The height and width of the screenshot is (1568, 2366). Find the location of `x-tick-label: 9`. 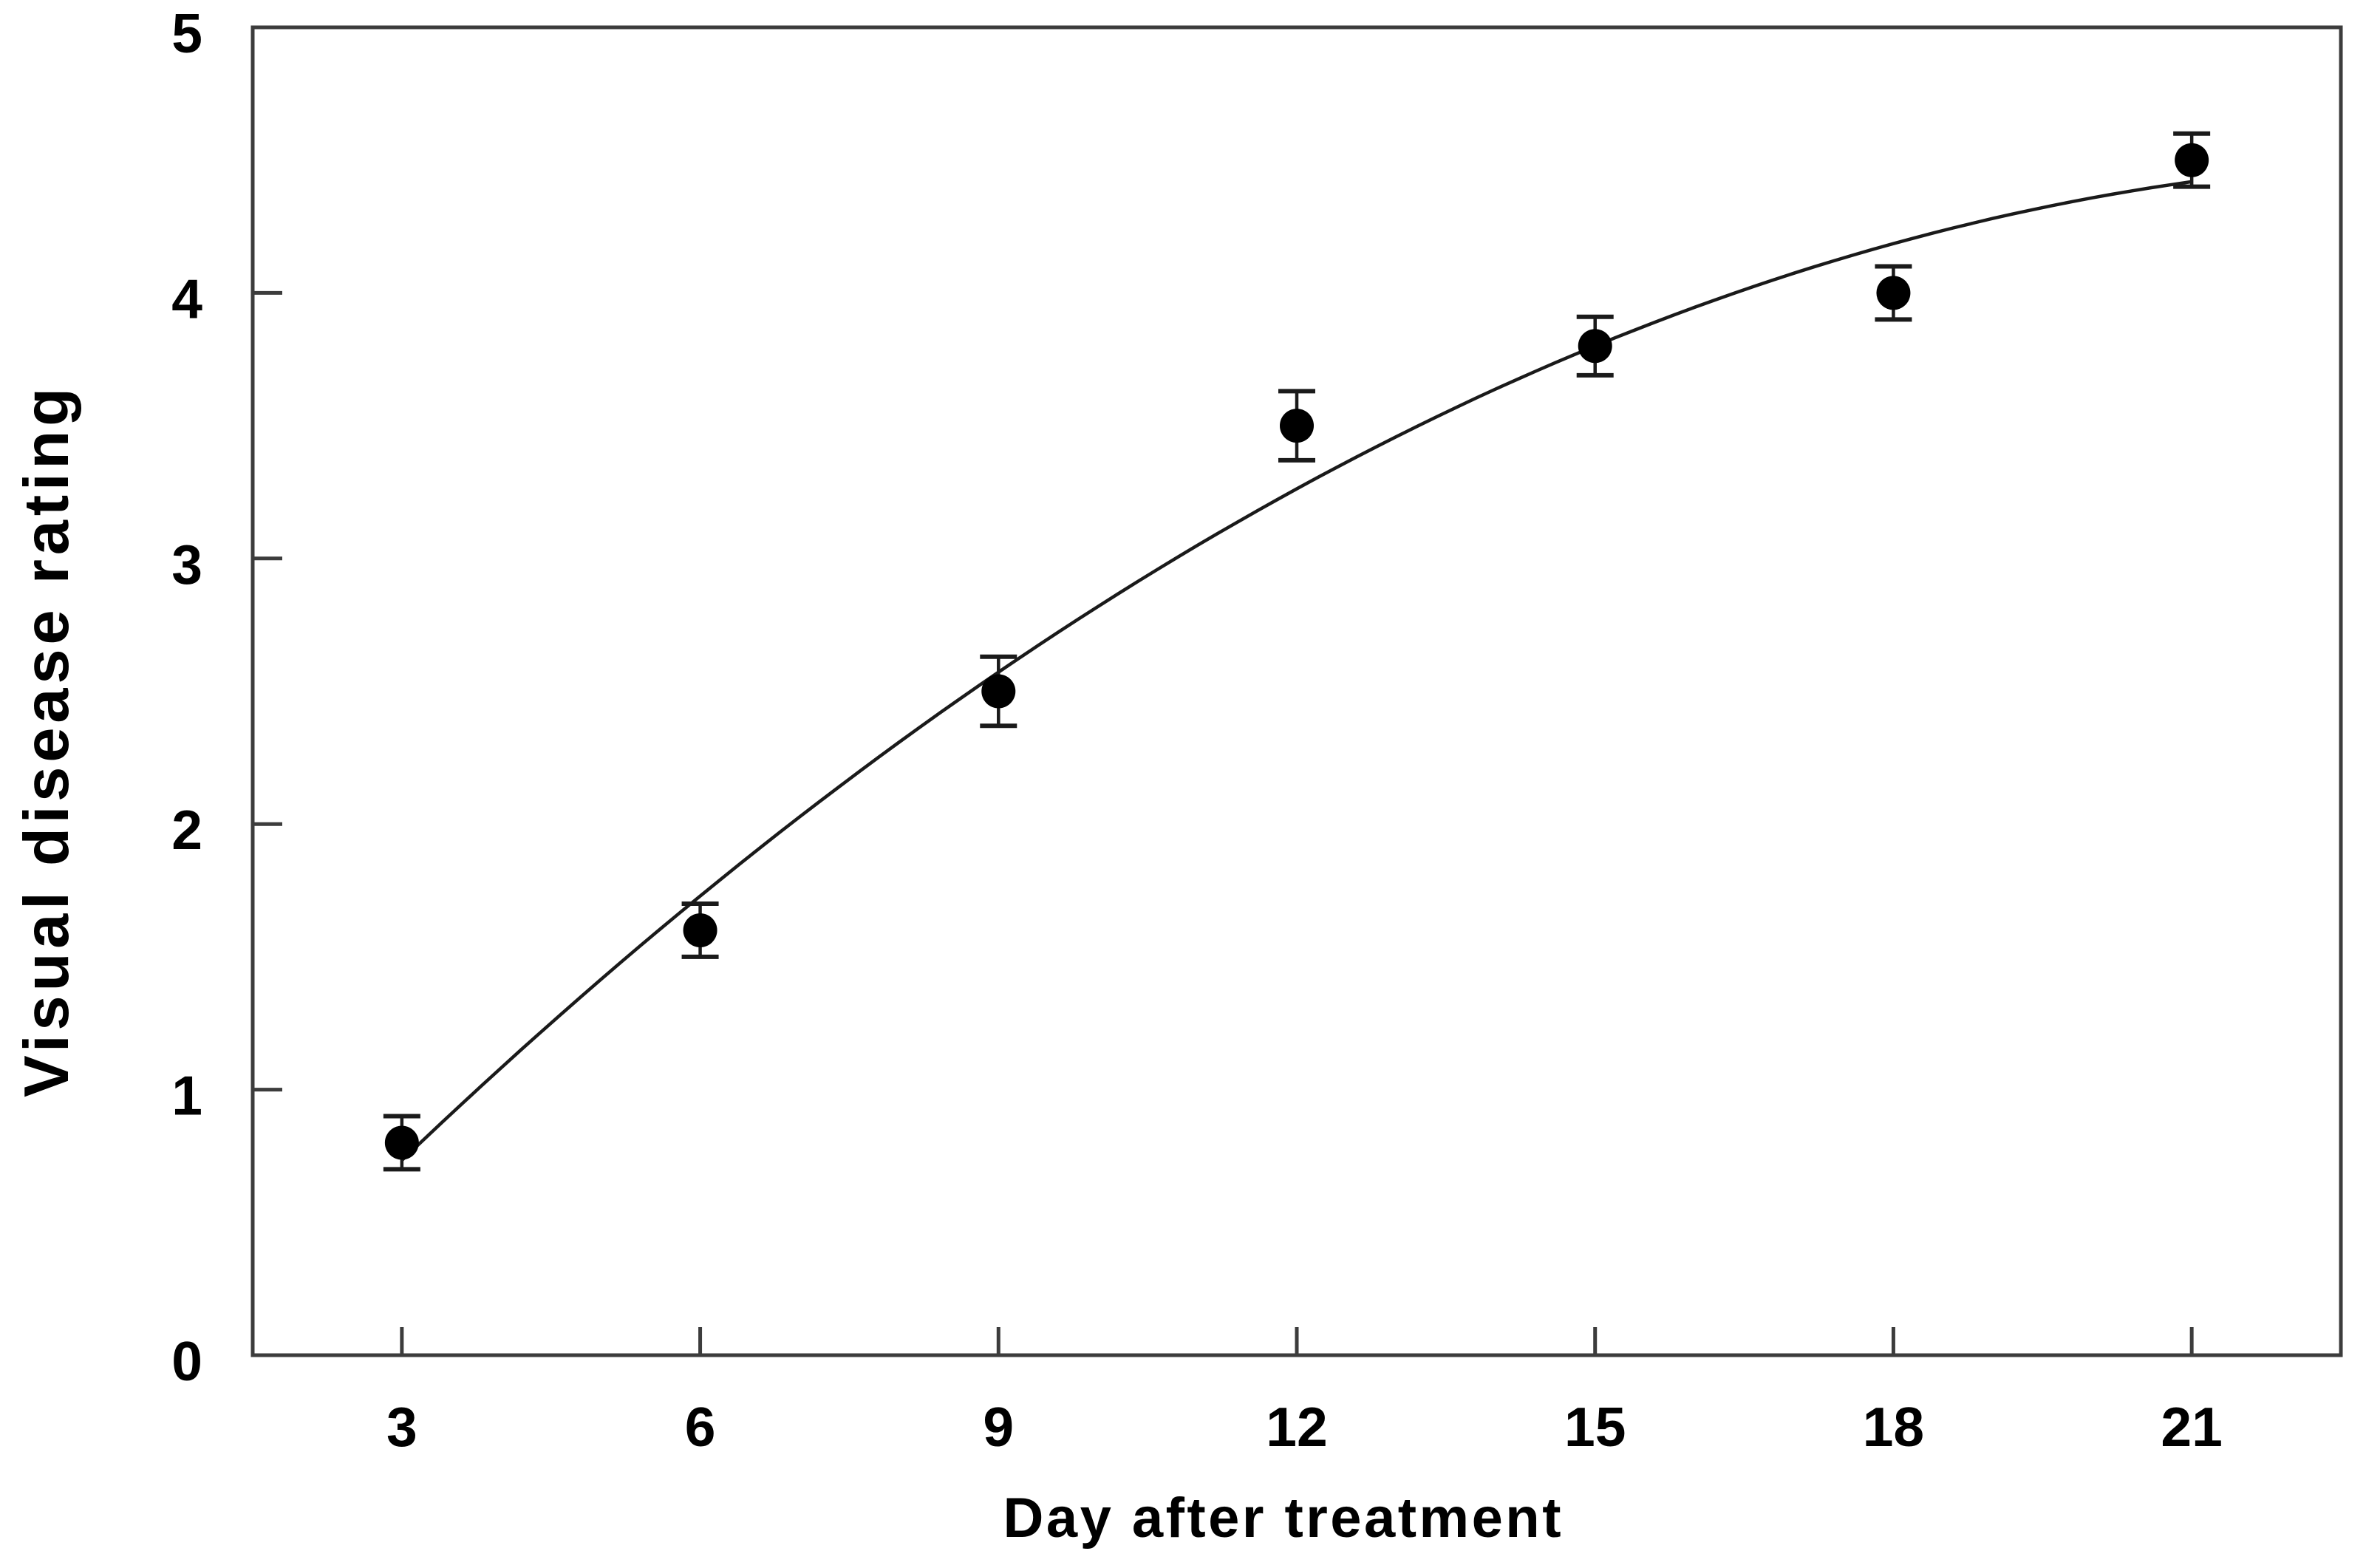

x-tick-label: 9 is located at coordinates (998, 1427).